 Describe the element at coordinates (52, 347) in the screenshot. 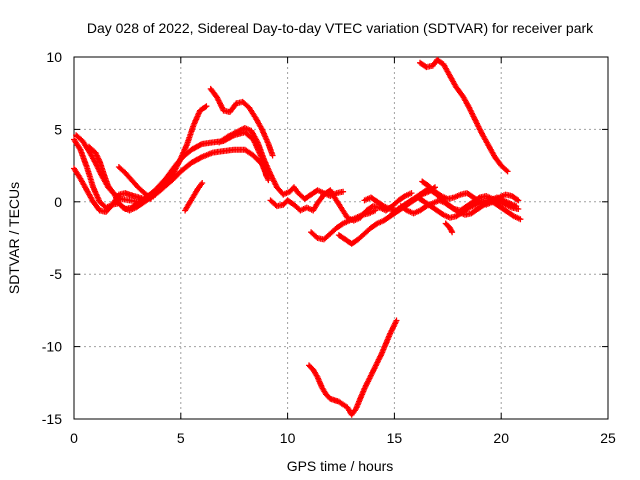

I see `y-tick-label: -10` at that location.